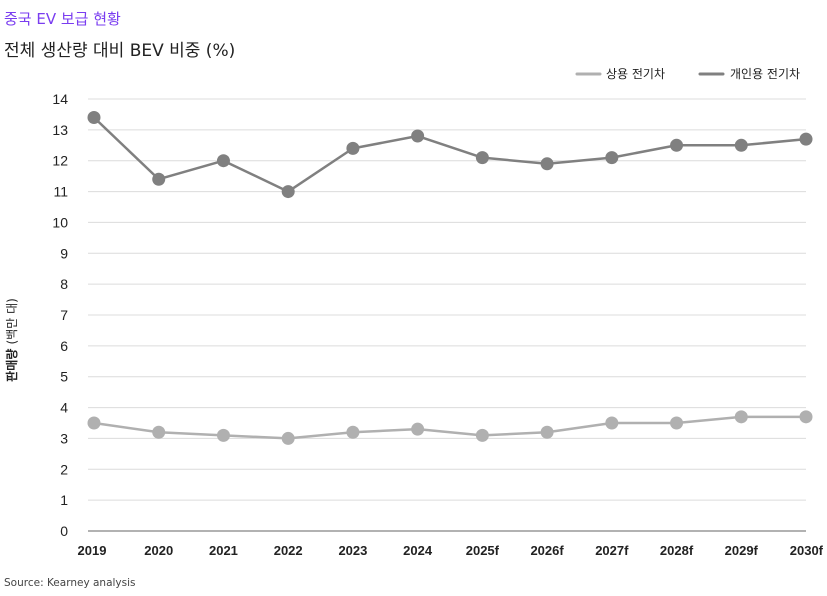 The image size is (827, 596). What do you see at coordinates (223, 550) in the screenshot?
I see `x-tick-label: 2021` at bounding box center [223, 550].